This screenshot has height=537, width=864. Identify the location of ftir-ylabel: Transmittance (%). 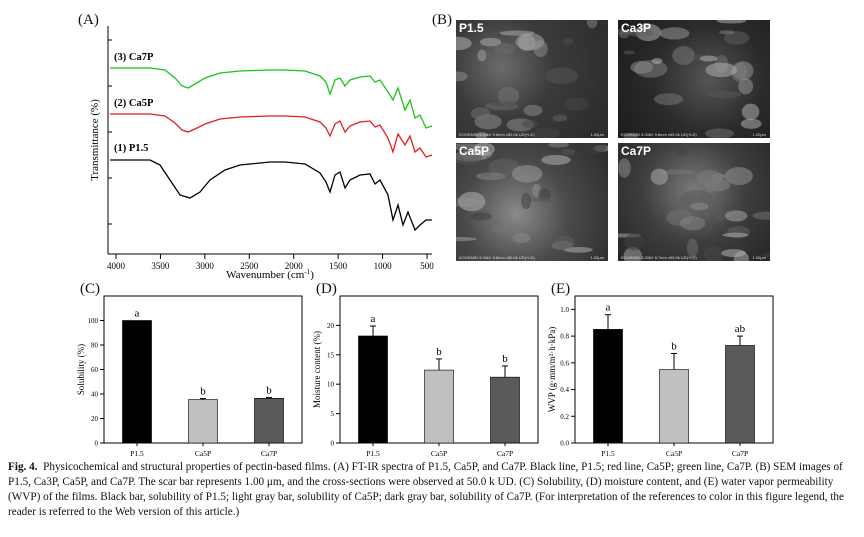
(95, 140).